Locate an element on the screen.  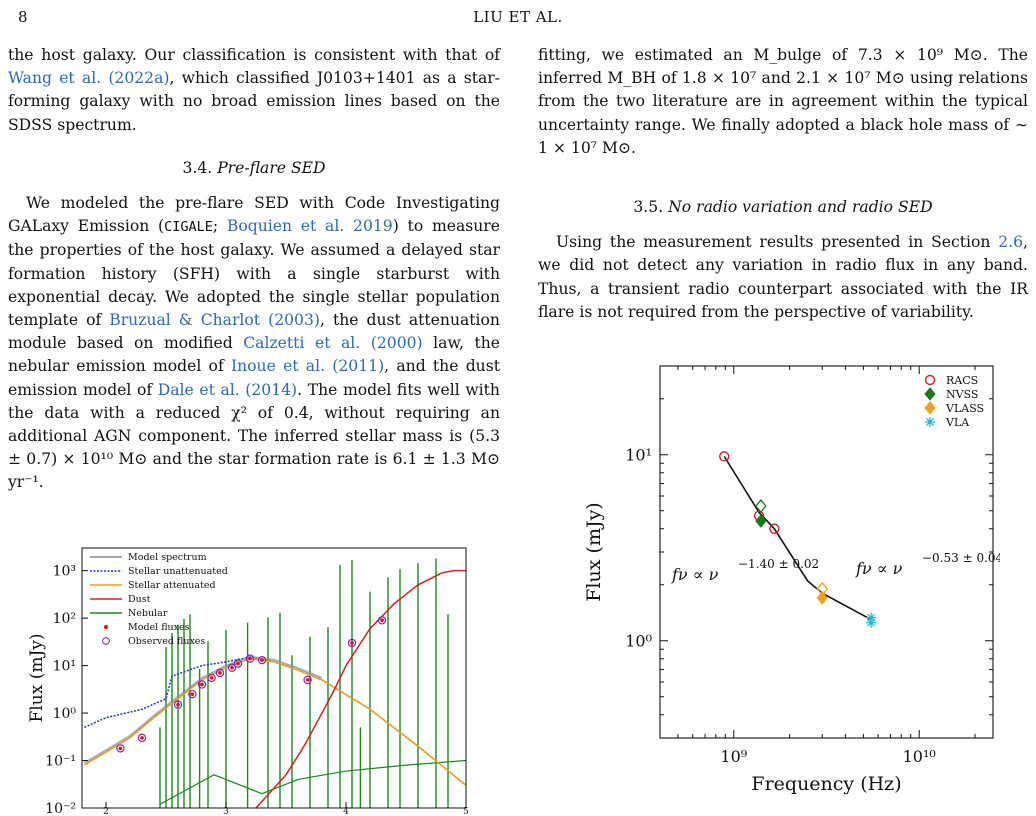
citation-wang-2022a: Wang et al. (2022a) is located at coordinates (89, 78).